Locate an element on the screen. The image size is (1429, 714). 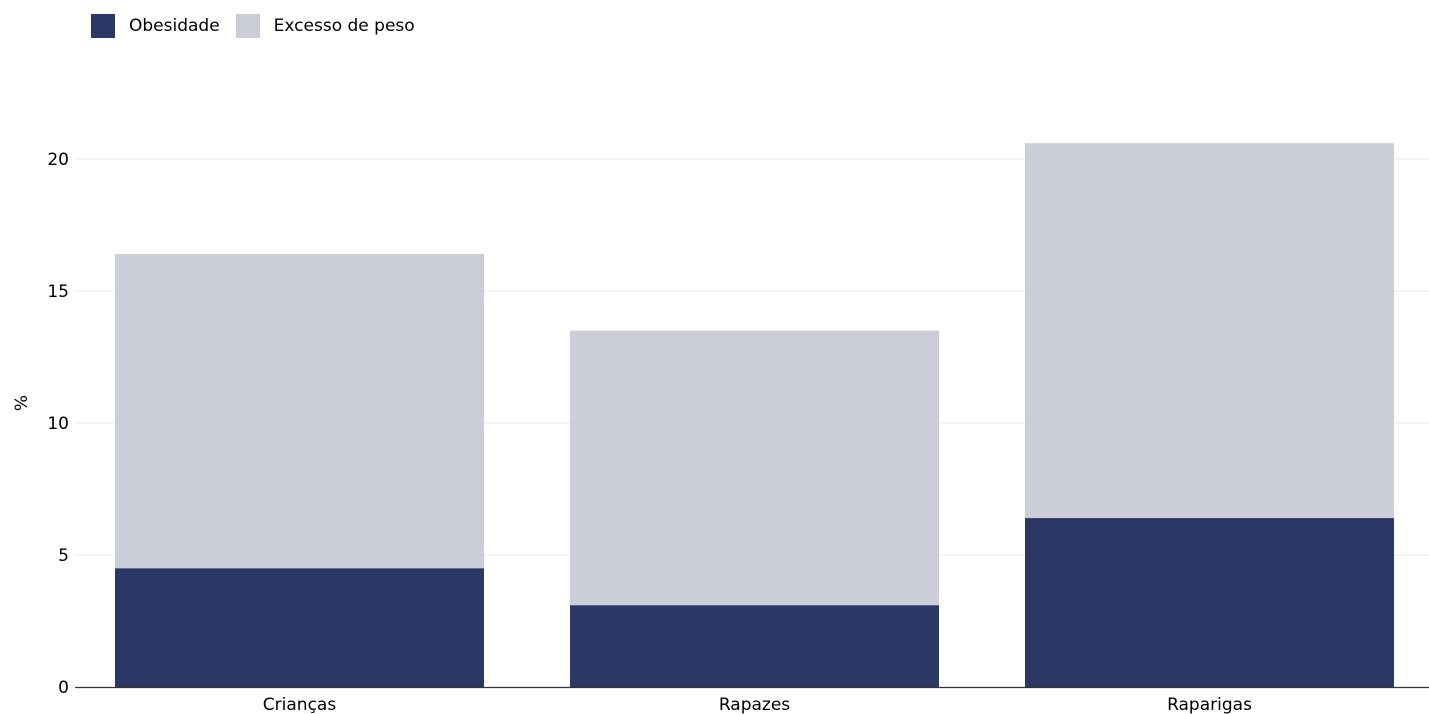
bar-excesso-de-peso-rapazes is located at coordinates (754, 468).